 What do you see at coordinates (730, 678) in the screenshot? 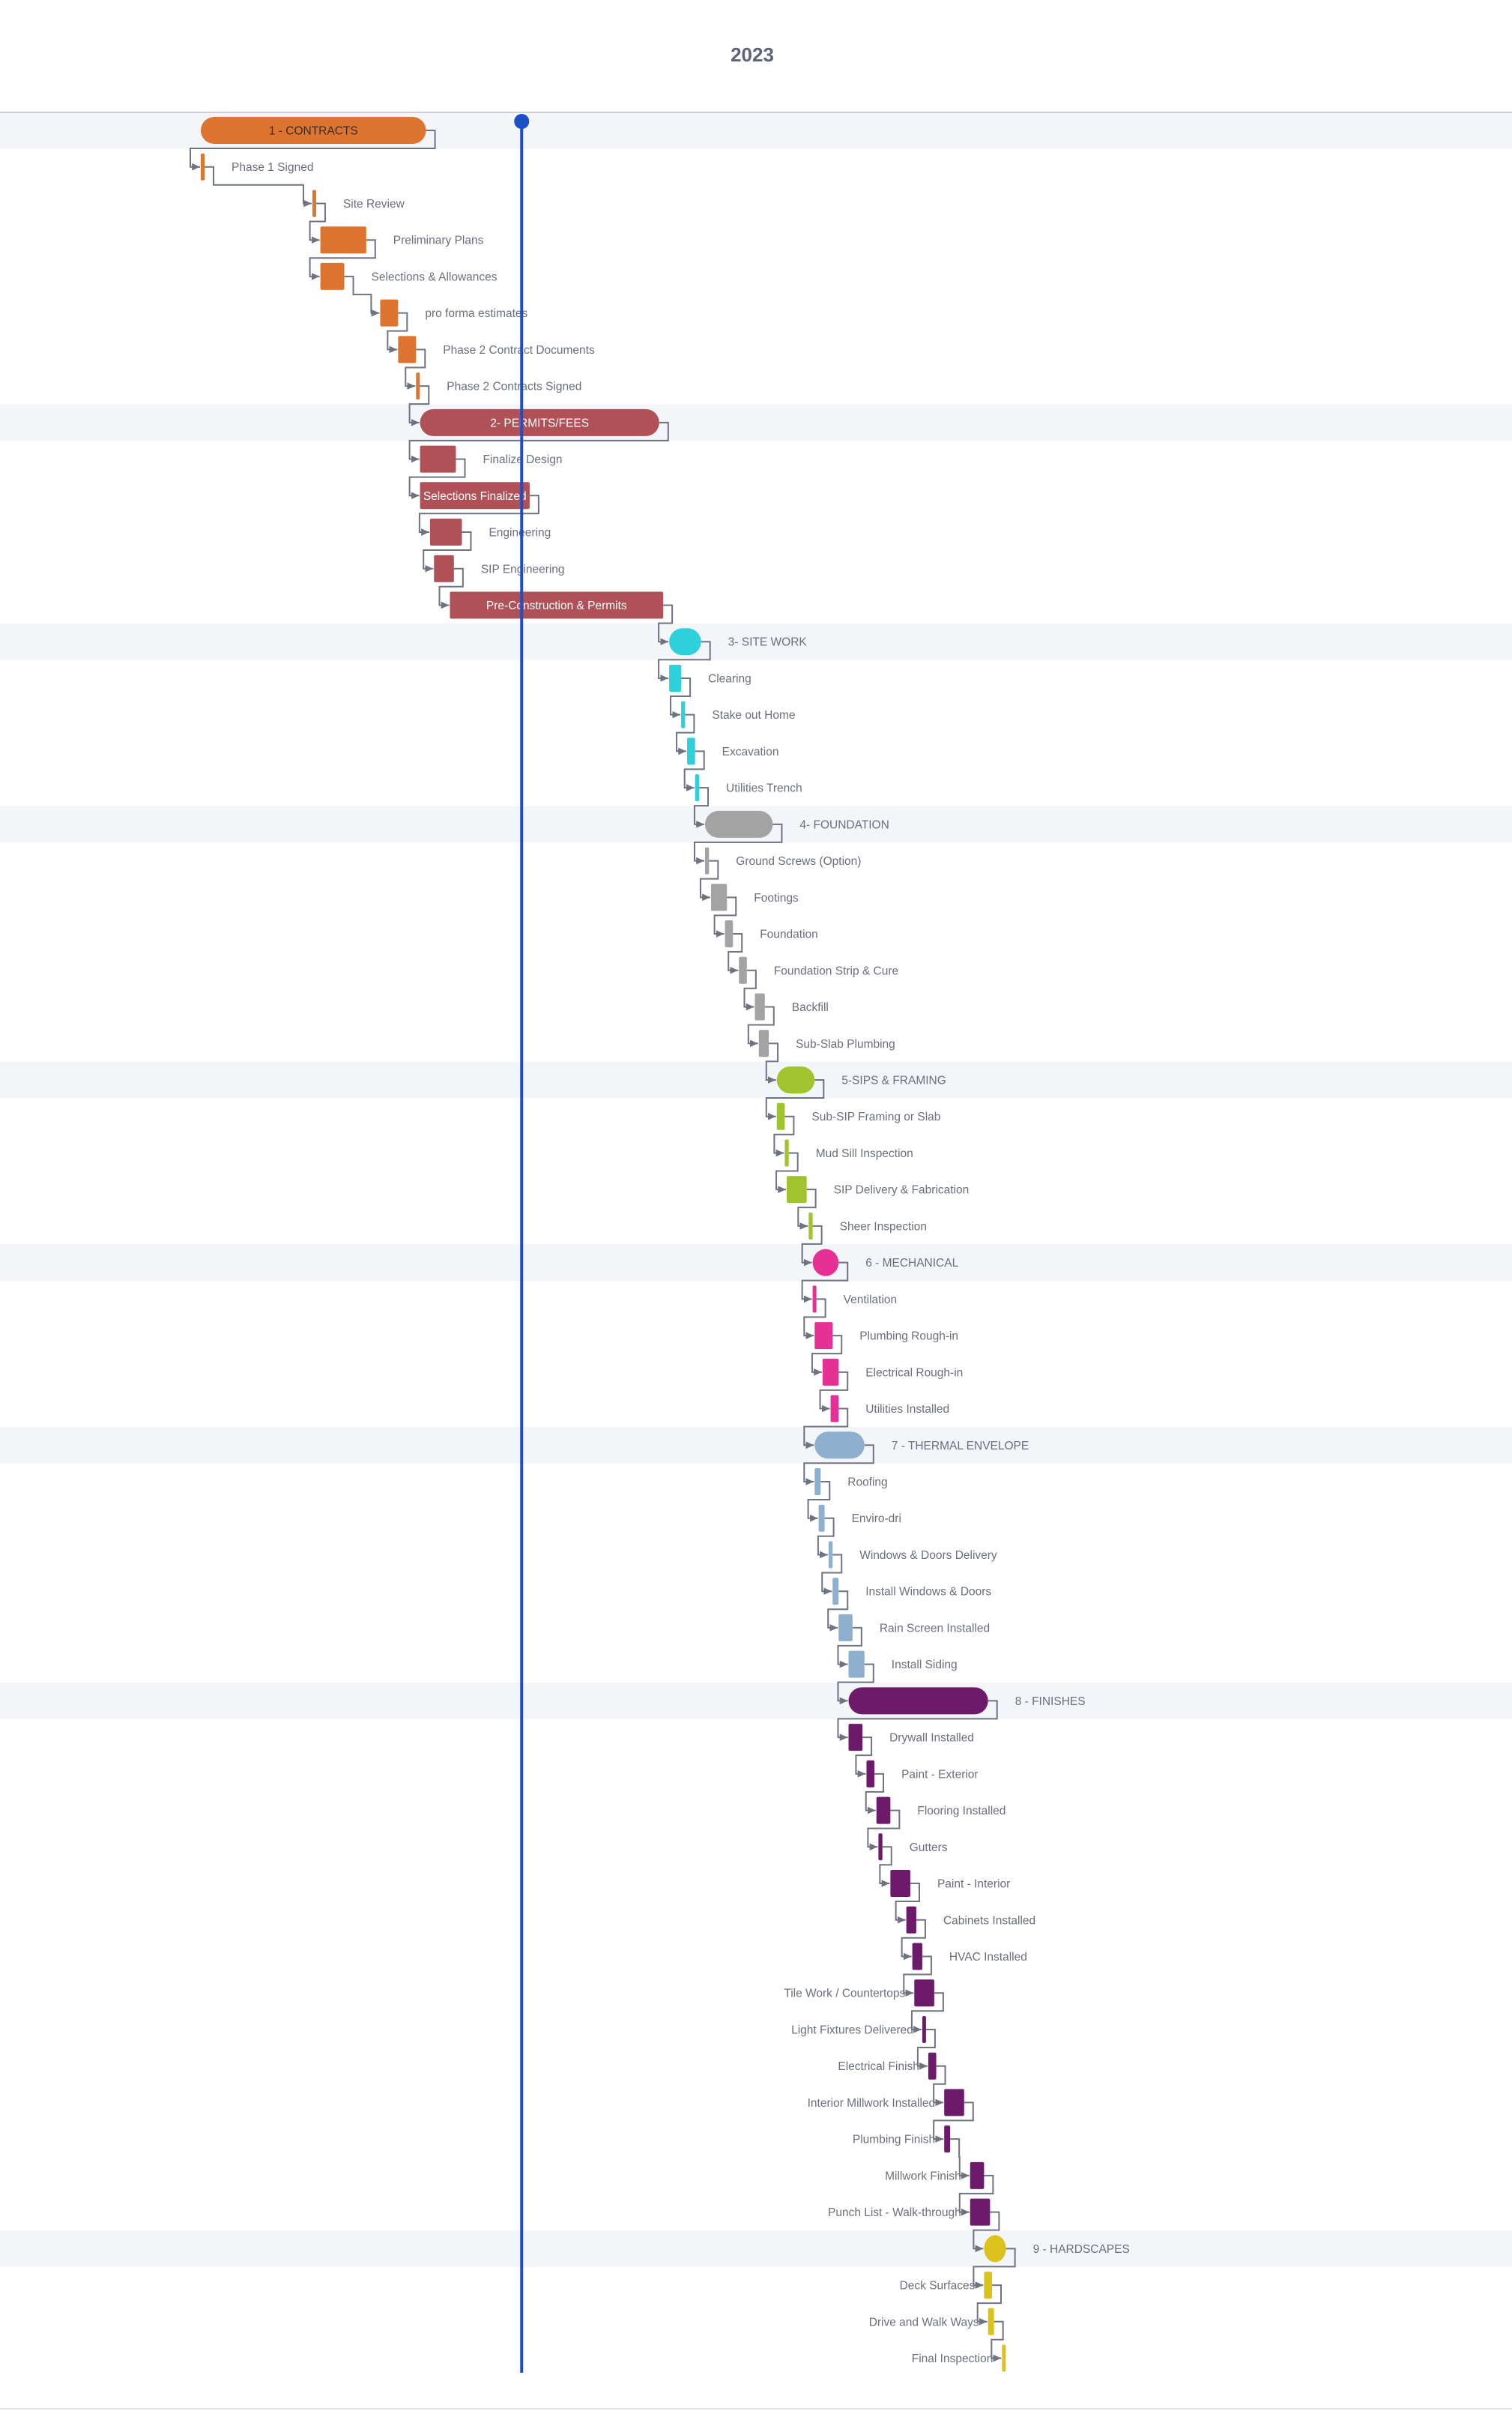
I see `task-label-clearing: Clearing` at bounding box center [730, 678].